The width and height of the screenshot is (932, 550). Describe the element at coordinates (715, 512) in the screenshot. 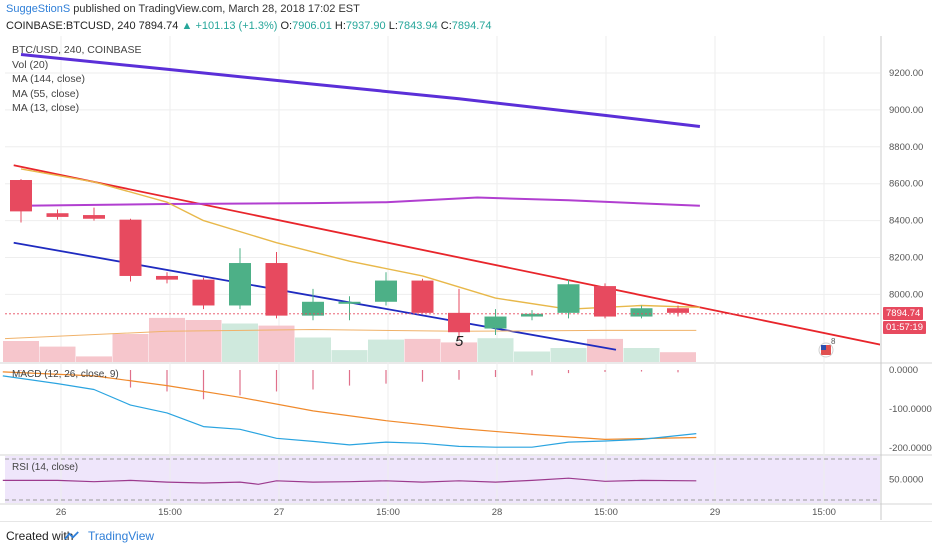

I see `time-tick-label: 29` at that location.